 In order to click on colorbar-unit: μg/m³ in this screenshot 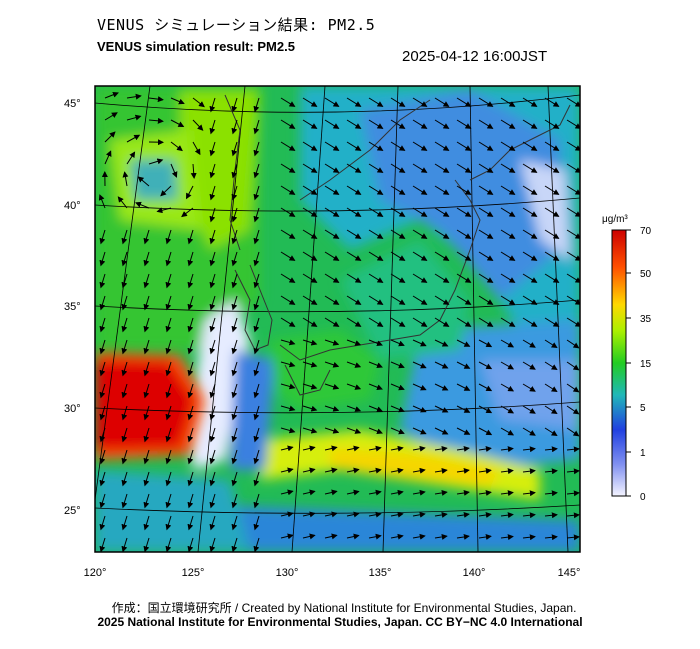, I will do `click(615, 219)`.